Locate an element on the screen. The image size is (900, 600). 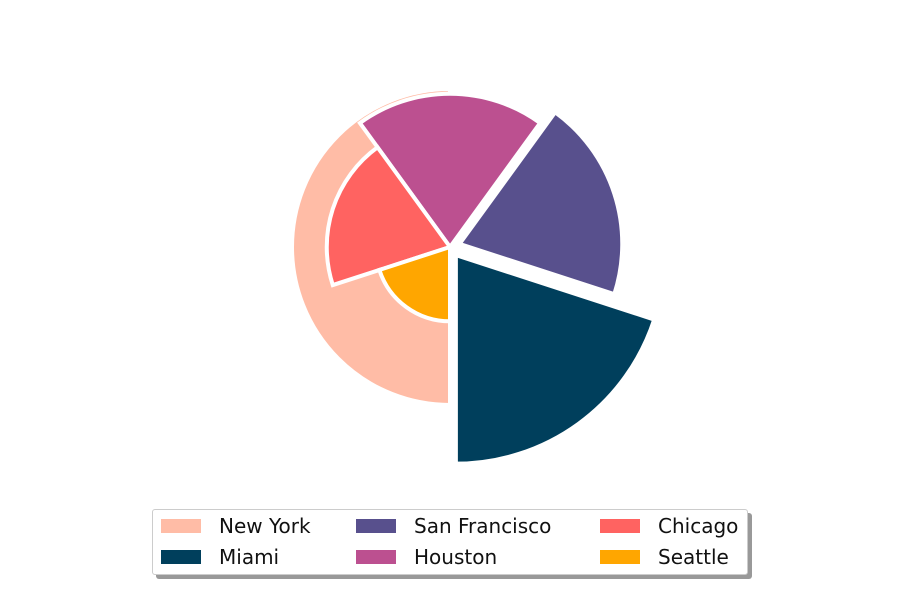
legend-label: Chicago is located at coordinates (698, 526).